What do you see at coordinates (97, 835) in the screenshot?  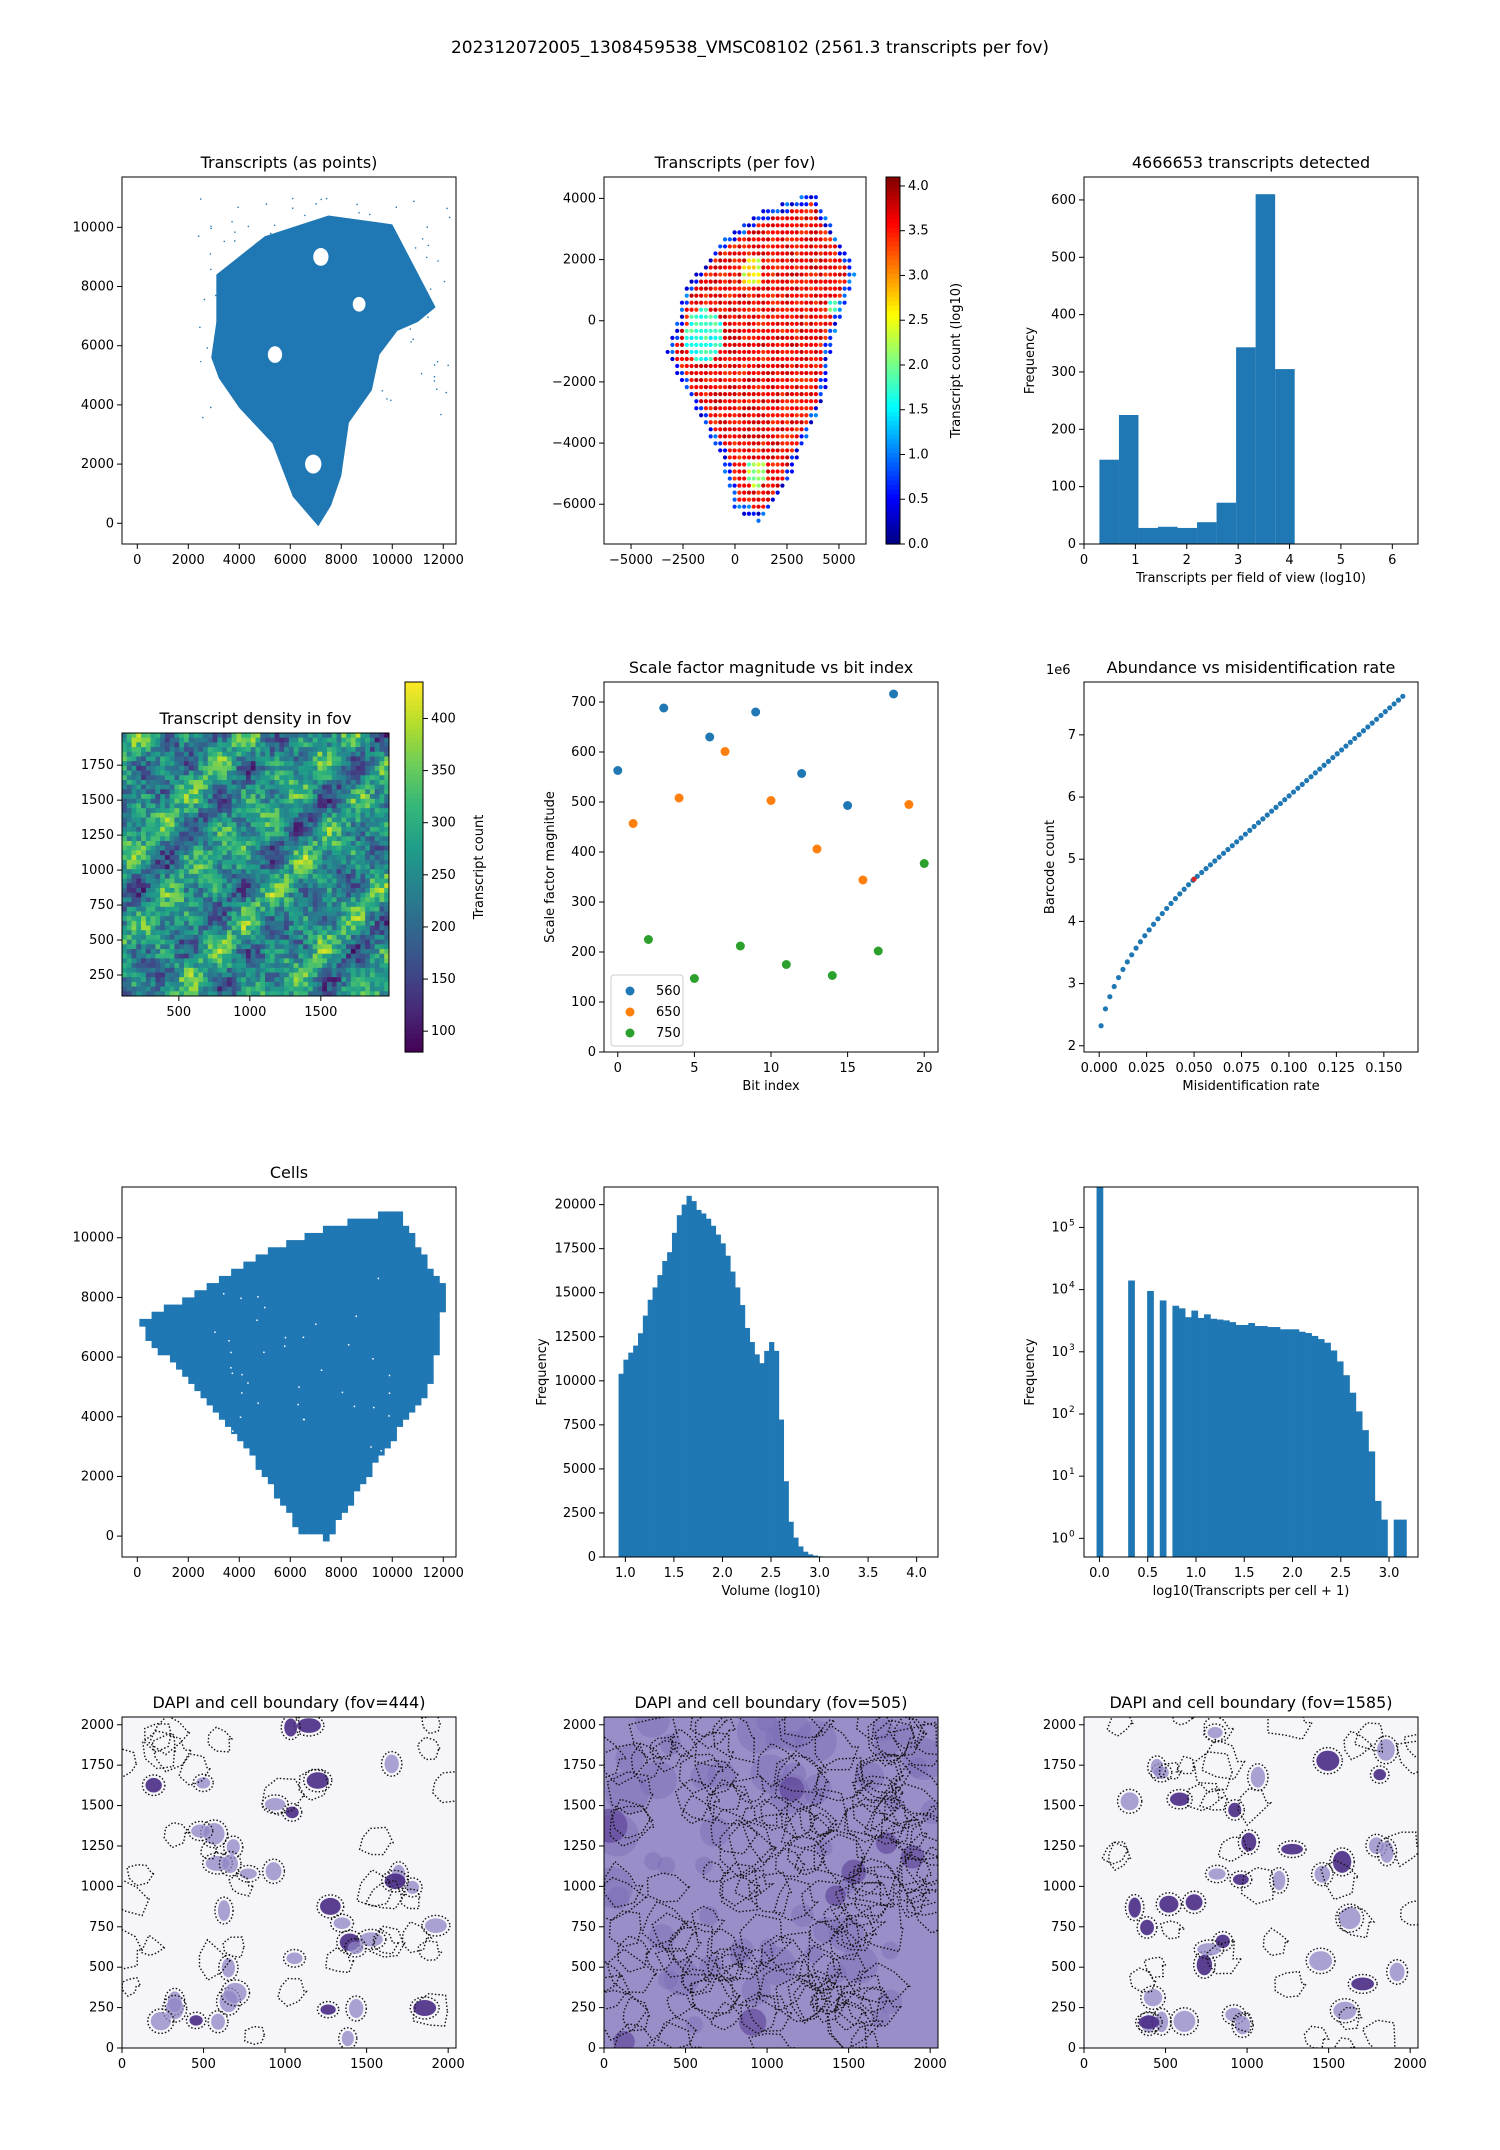 I see `y-tick-label: 1250` at bounding box center [97, 835].